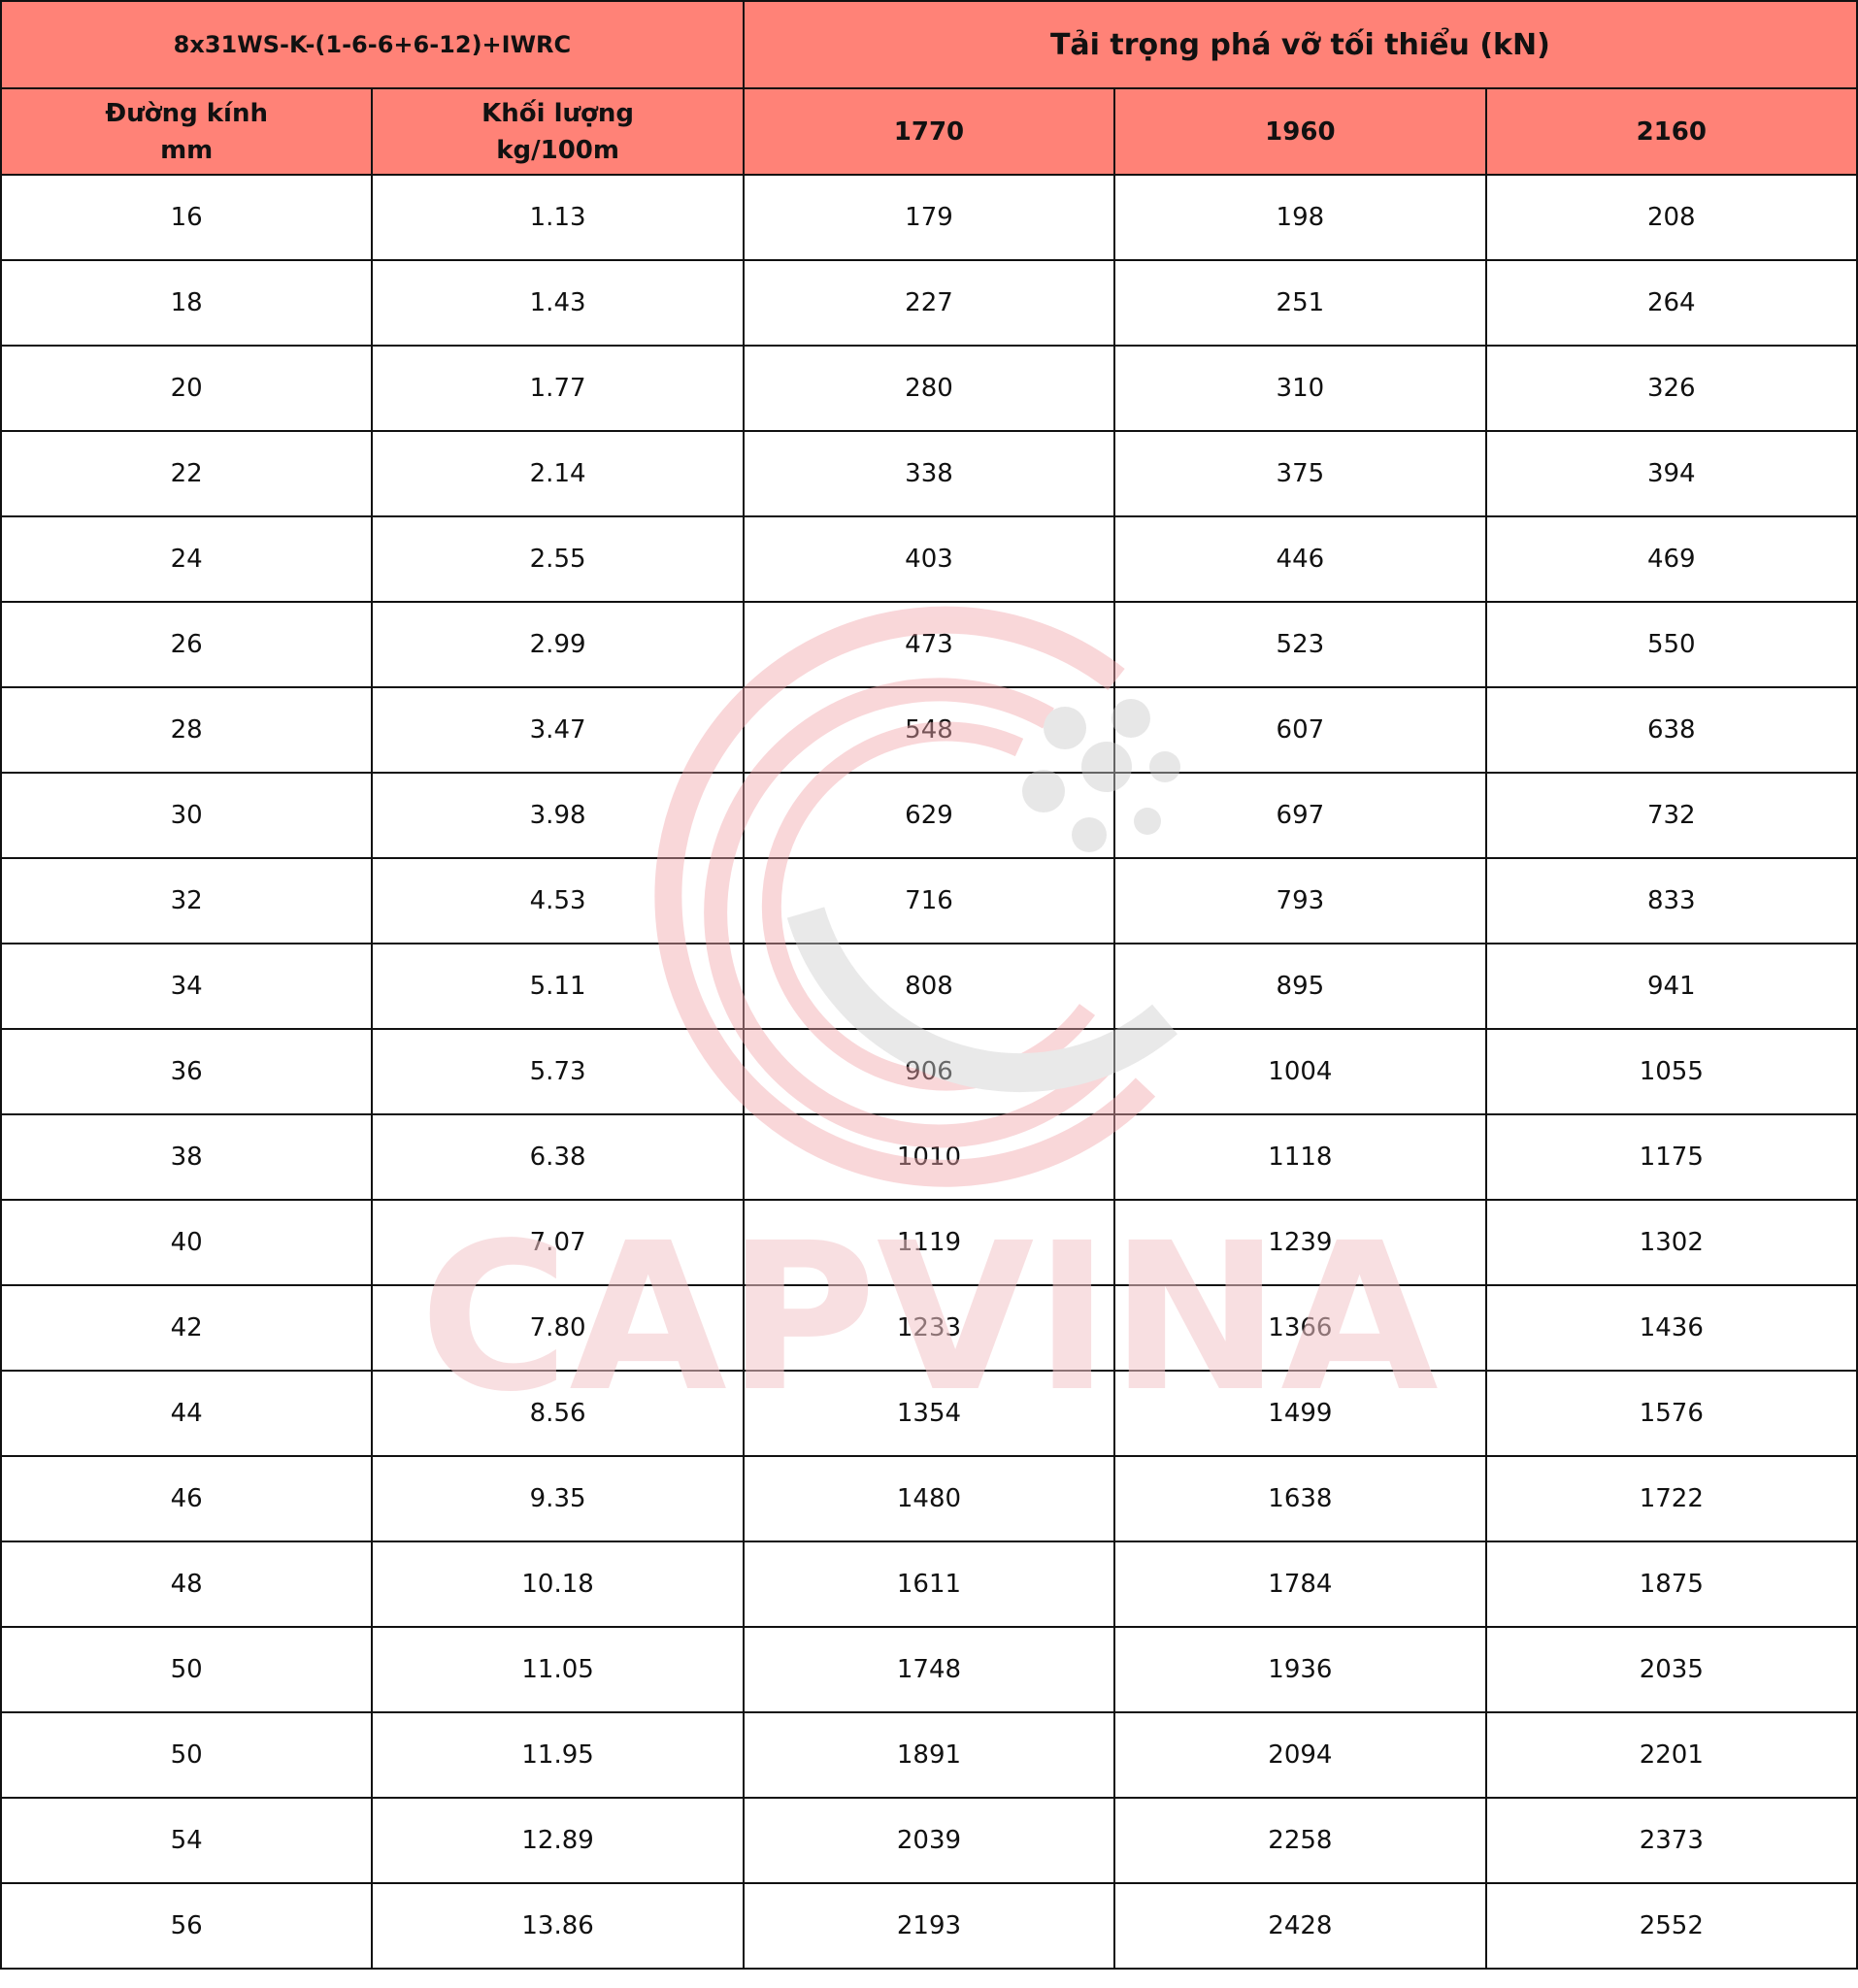  What do you see at coordinates (1300, 1669) in the screenshot?
I see `cell-load-1960: 1936` at bounding box center [1300, 1669].